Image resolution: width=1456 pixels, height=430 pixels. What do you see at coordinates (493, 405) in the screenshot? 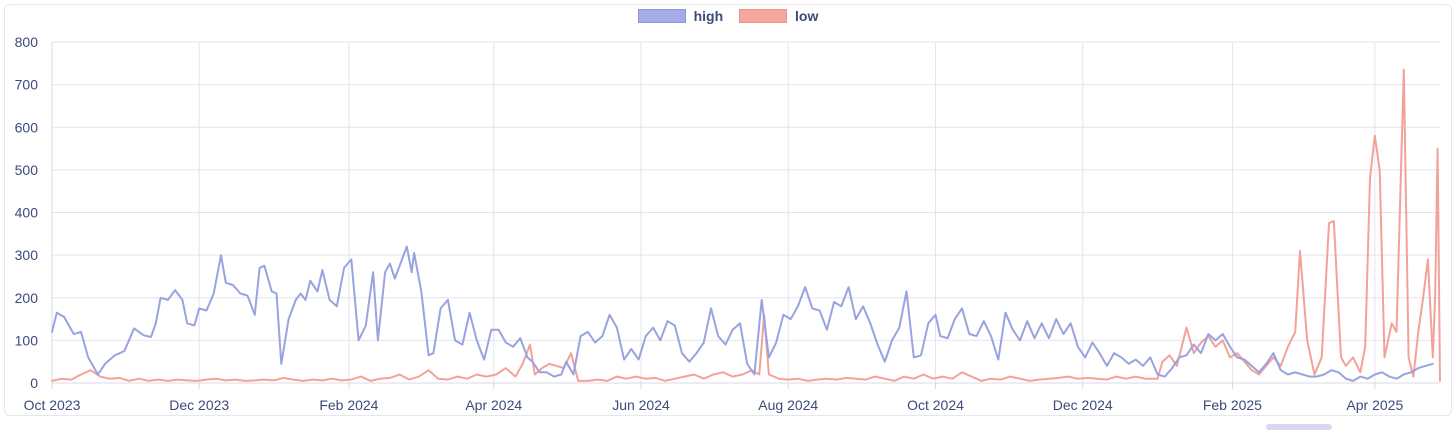
I see `x-tick-label: Apr 2024` at bounding box center [493, 405].